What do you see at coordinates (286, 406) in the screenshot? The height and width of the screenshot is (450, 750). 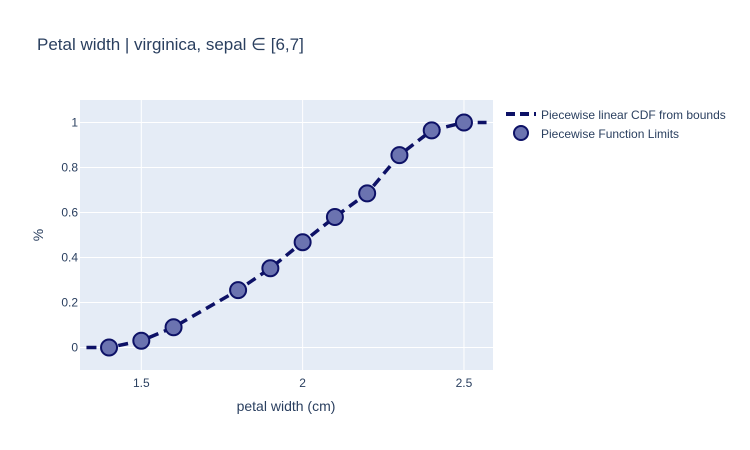 I see `x-axis-label: petal width (cm)` at bounding box center [286, 406].